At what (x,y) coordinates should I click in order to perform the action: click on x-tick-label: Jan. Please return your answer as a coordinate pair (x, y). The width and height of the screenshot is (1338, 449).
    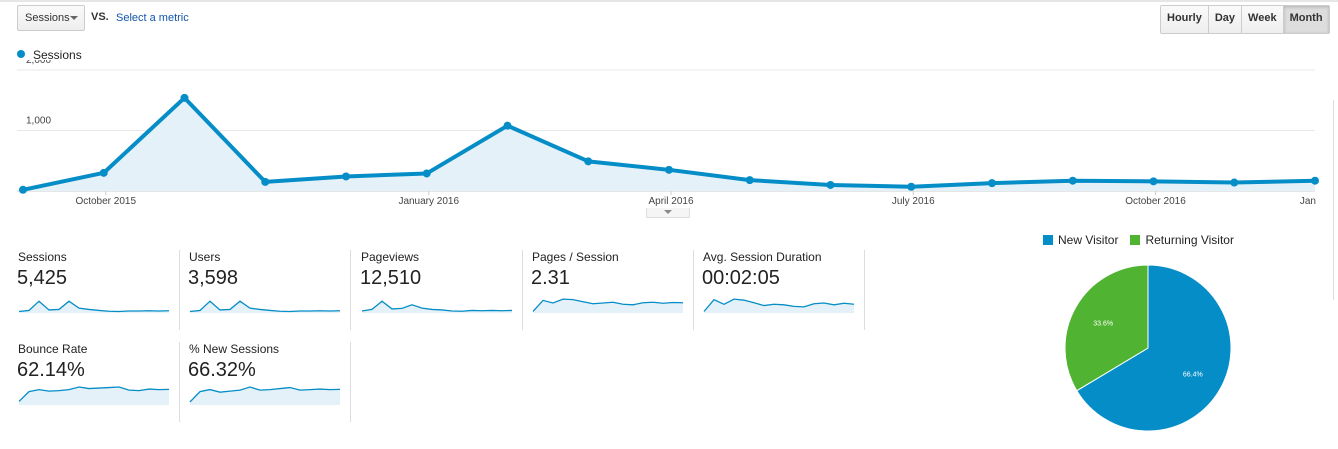
    Looking at the image, I should click on (1308, 201).